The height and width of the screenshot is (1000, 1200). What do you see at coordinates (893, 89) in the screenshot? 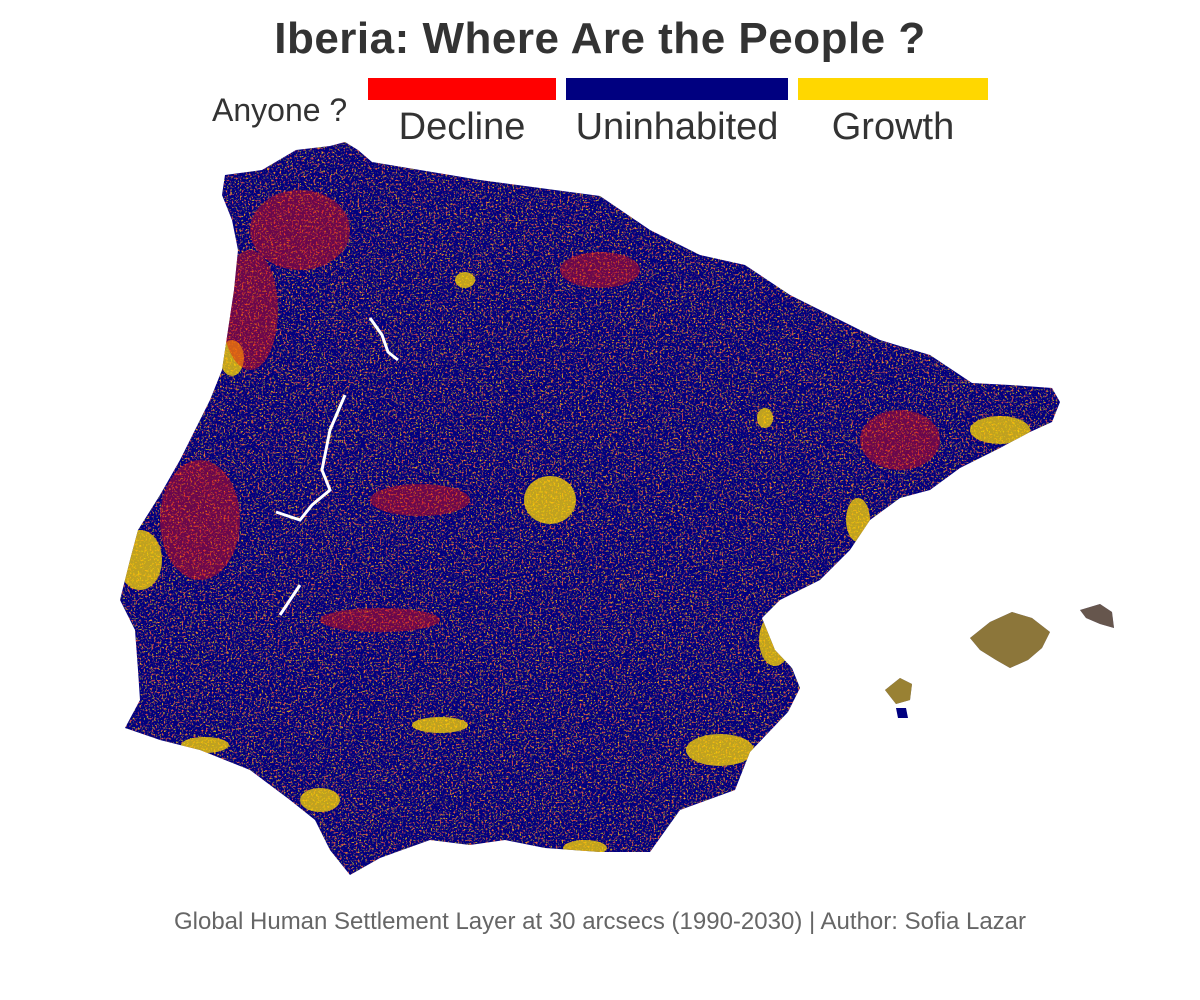
I see `legend-key-growth` at bounding box center [893, 89].